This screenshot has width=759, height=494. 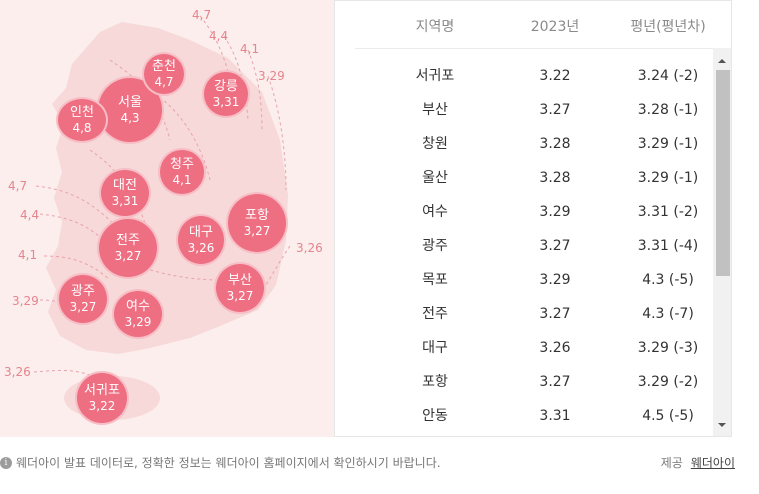 I want to click on city-bubble-gangneung: 강릉 3,31, so click(x=226, y=94).